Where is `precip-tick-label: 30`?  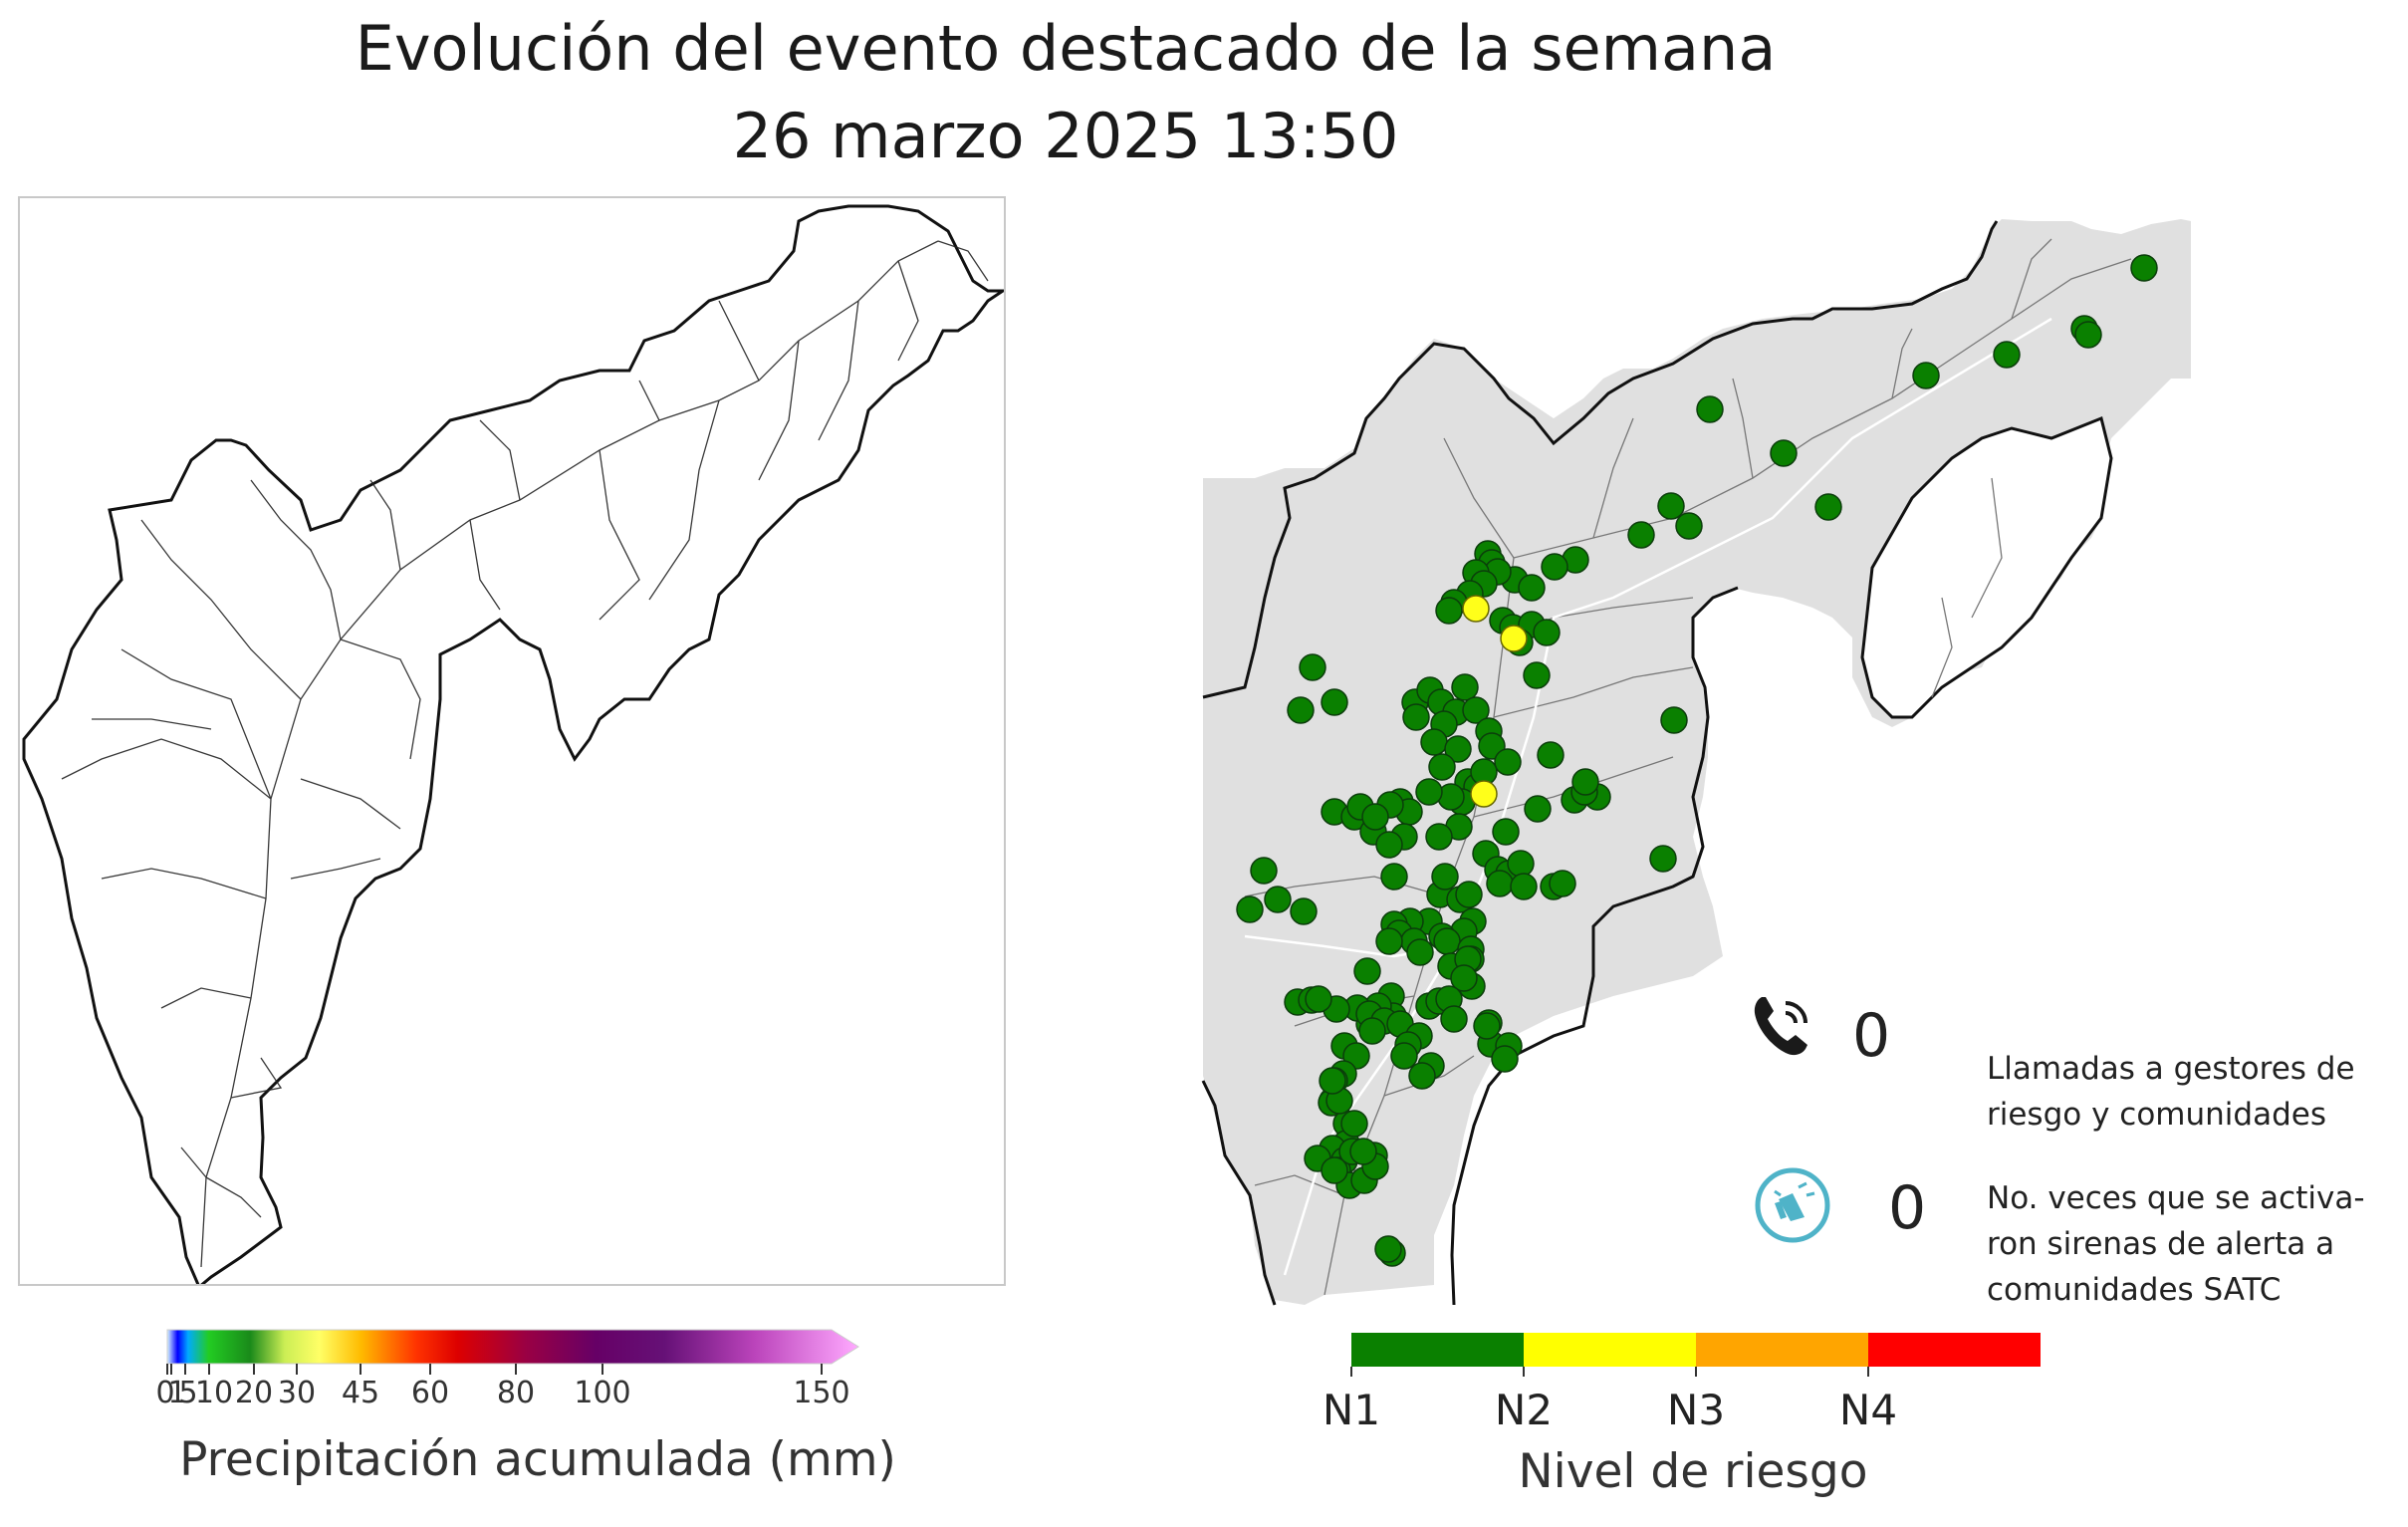 precip-tick-label: 30 is located at coordinates (297, 1393).